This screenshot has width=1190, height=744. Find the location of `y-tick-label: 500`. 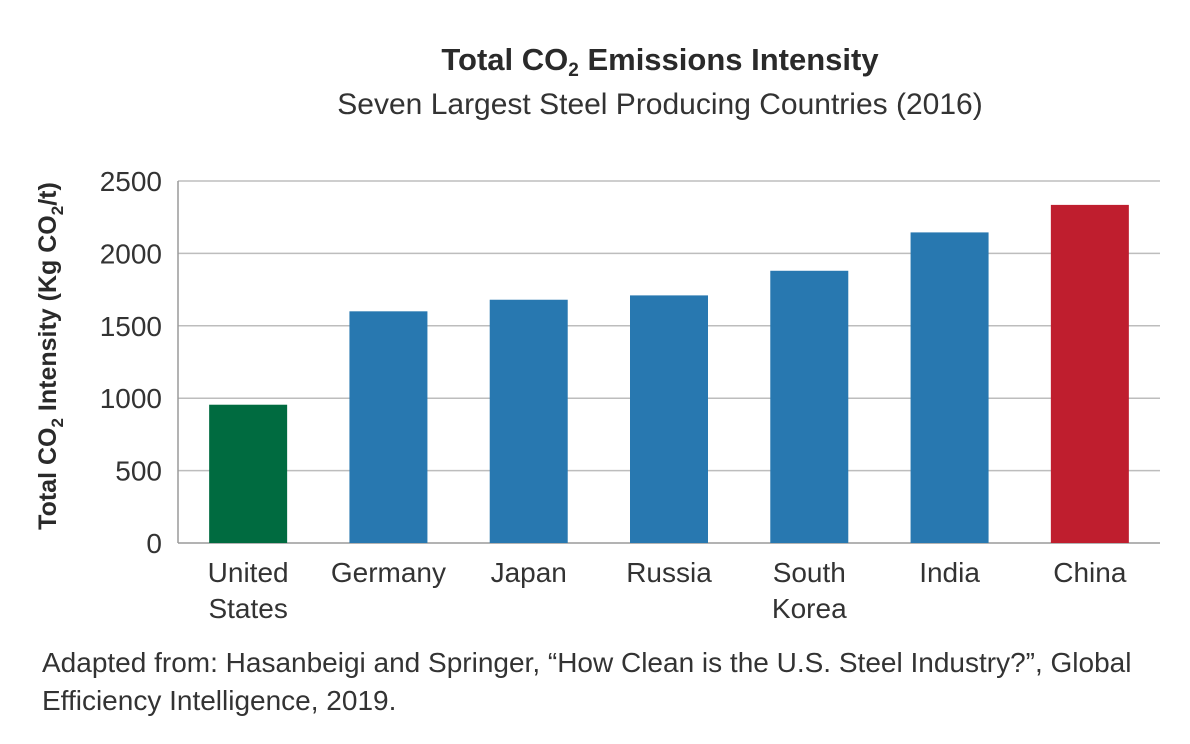

y-tick-label: 500 is located at coordinates (138, 471).